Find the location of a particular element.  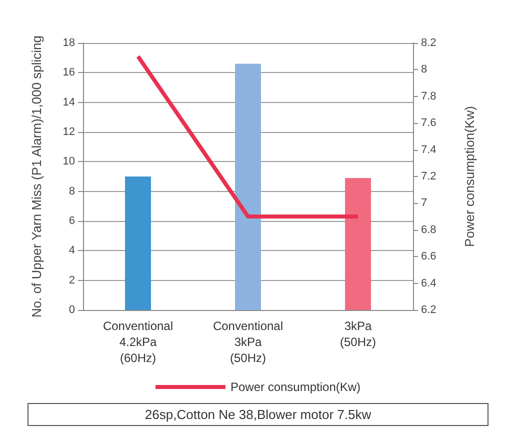

y-tick-label: 4 is located at coordinates (71, 250).